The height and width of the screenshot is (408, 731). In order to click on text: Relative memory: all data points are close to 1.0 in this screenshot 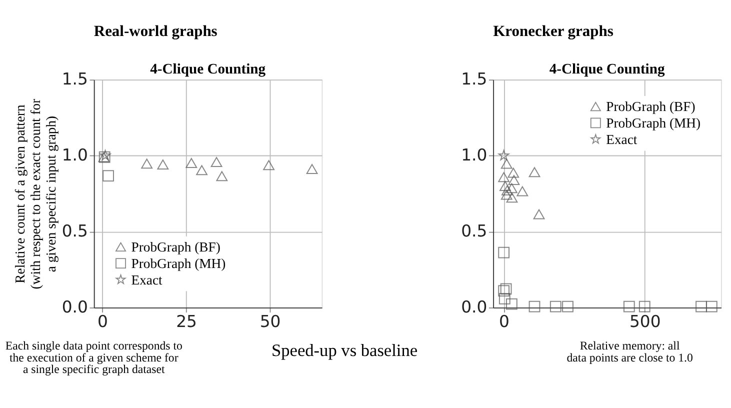, I will do `click(629, 351)`.